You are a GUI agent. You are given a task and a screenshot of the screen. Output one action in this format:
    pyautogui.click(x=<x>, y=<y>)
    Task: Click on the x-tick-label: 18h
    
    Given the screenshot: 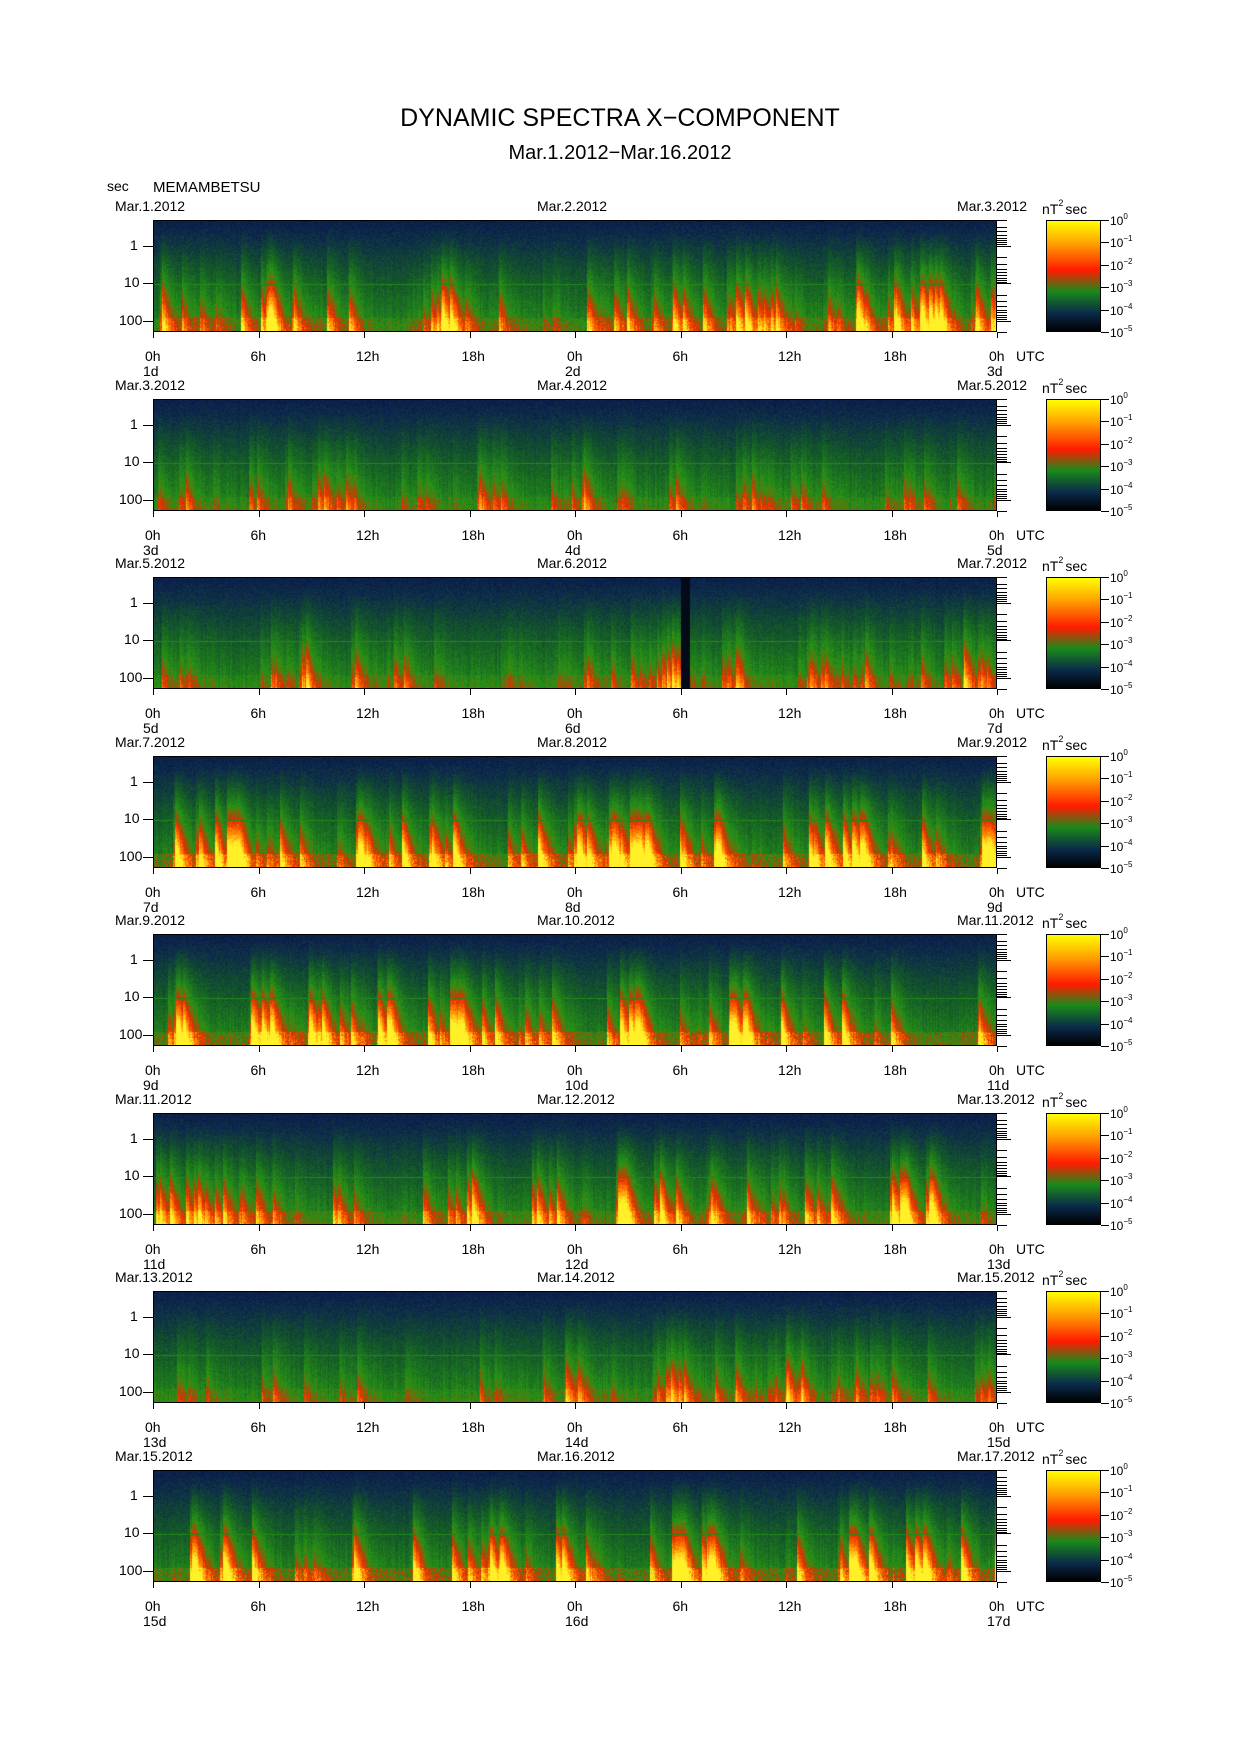 What is the action you would take?
    pyautogui.click(x=473, y=1427)
    